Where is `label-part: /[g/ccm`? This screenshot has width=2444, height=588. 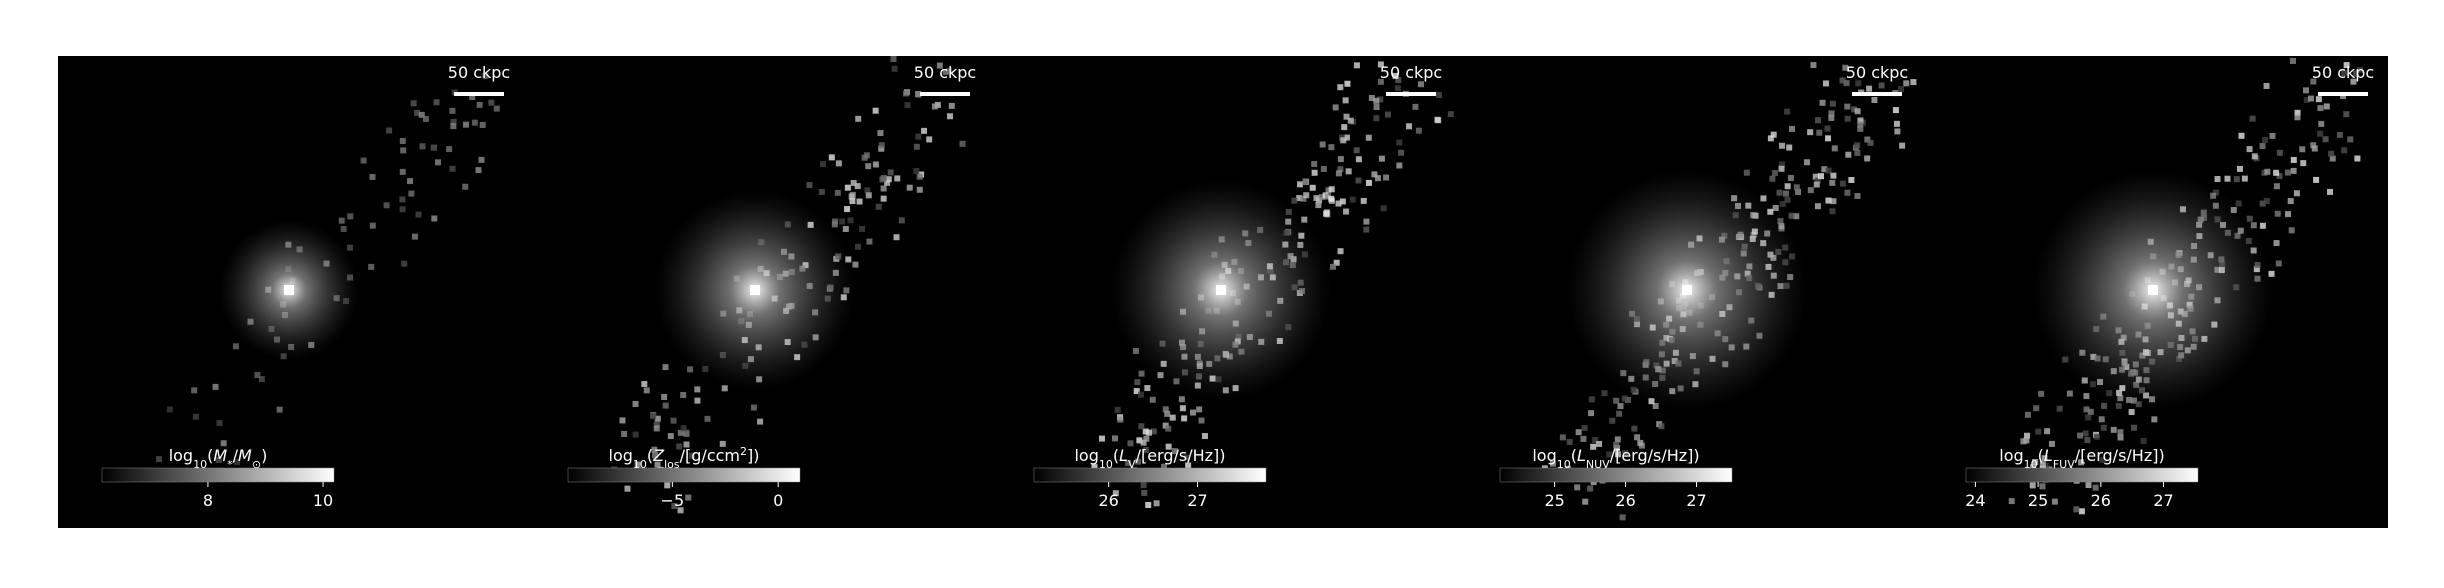
label-part: /[g/ccm is located at coordinates (710, 455).